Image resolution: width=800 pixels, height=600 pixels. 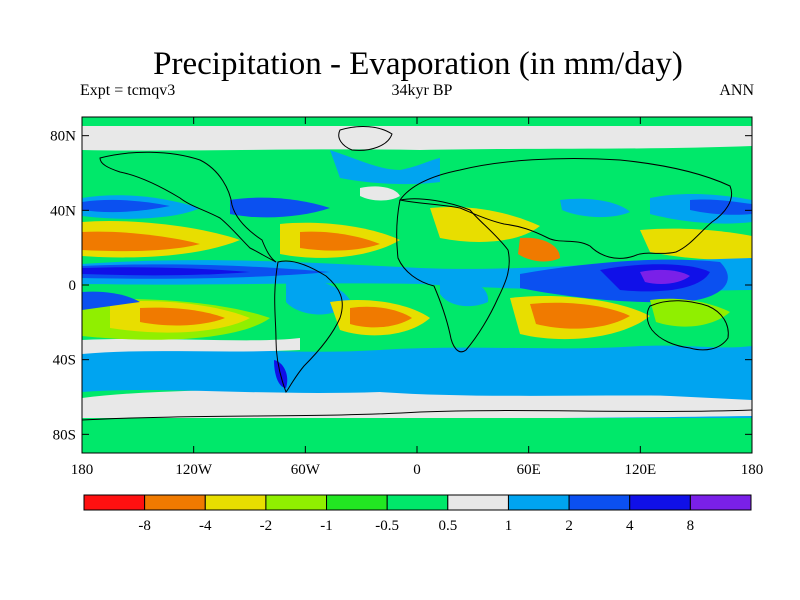 What do you see at coordinates (691, 526) in the screenshot?
I see `colorbar-label: 8` at bounding box center [691, 526].